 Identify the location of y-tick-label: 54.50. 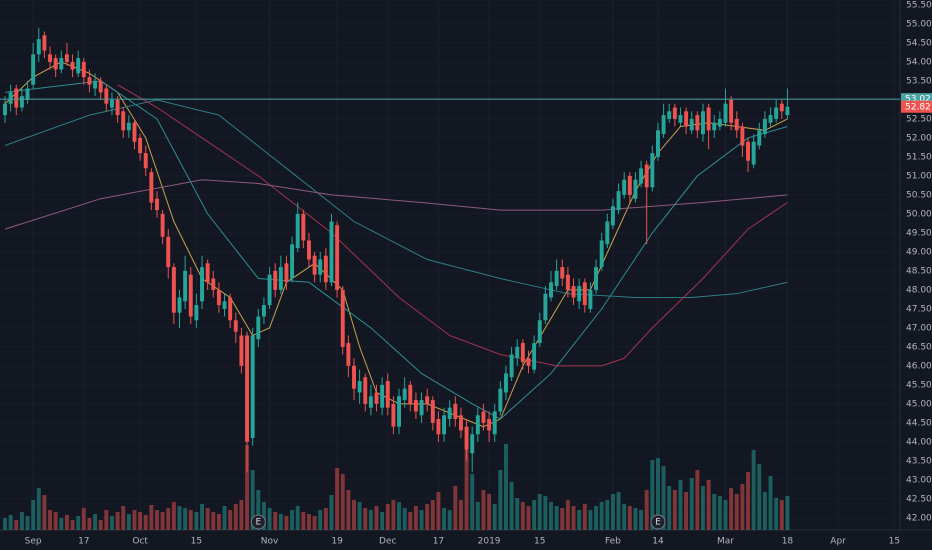
(919, 43).